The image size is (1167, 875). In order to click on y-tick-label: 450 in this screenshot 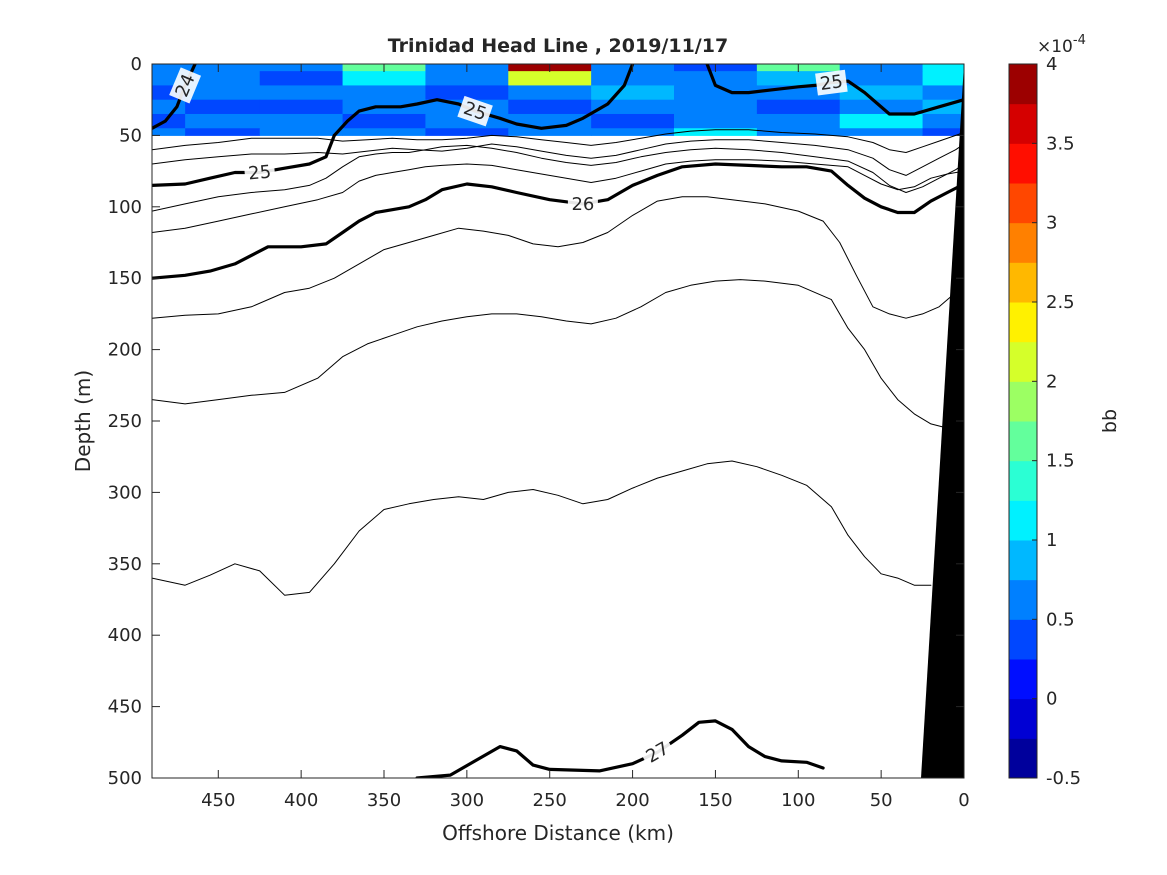, I will do `click(125, 707)`.